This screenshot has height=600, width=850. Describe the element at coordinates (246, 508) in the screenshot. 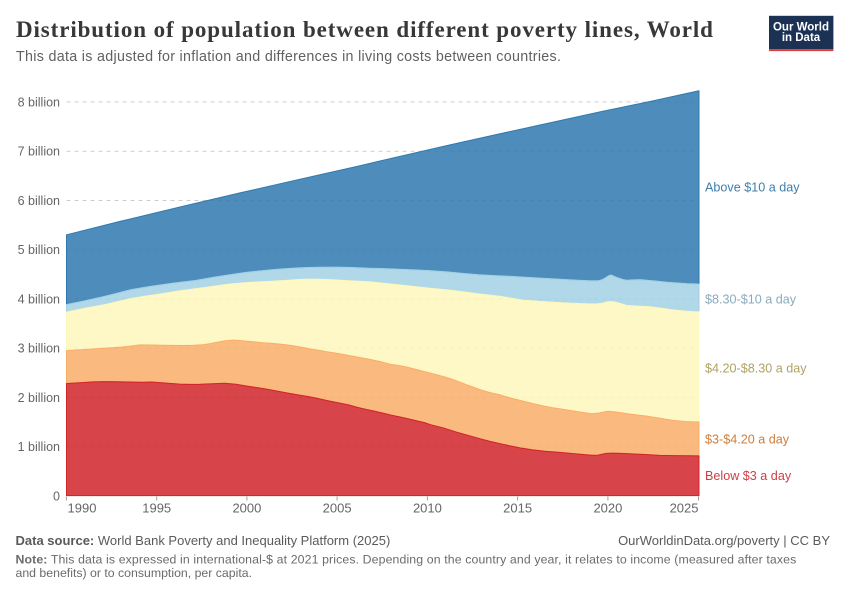

I see `svg-text: 2000` at that location.